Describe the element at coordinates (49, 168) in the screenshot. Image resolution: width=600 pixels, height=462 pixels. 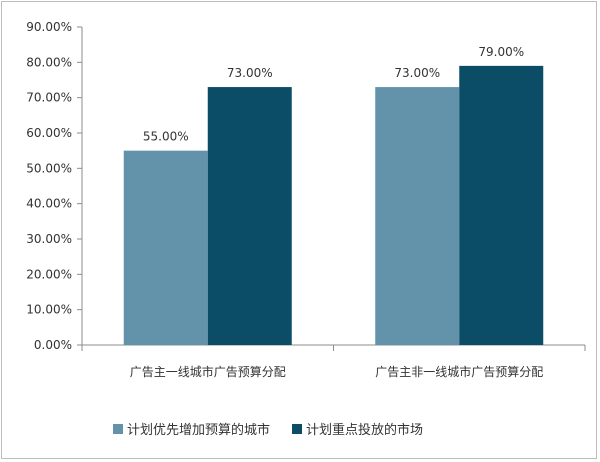
I see `y-tick-label: 50.00%` at that location.